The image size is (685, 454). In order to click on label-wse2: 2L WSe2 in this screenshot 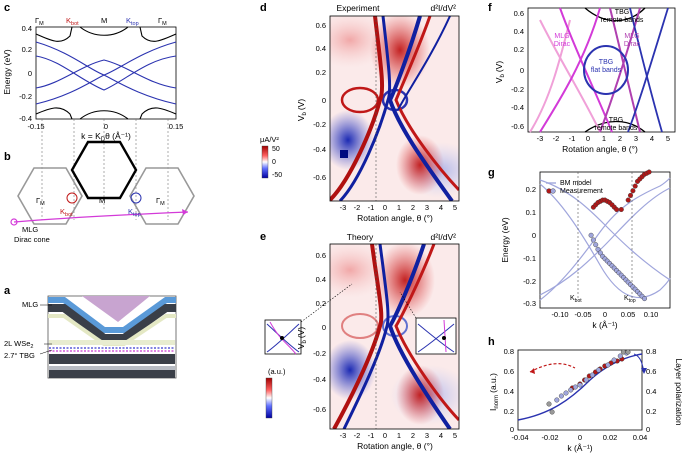, I will do `click(18, 344)`.